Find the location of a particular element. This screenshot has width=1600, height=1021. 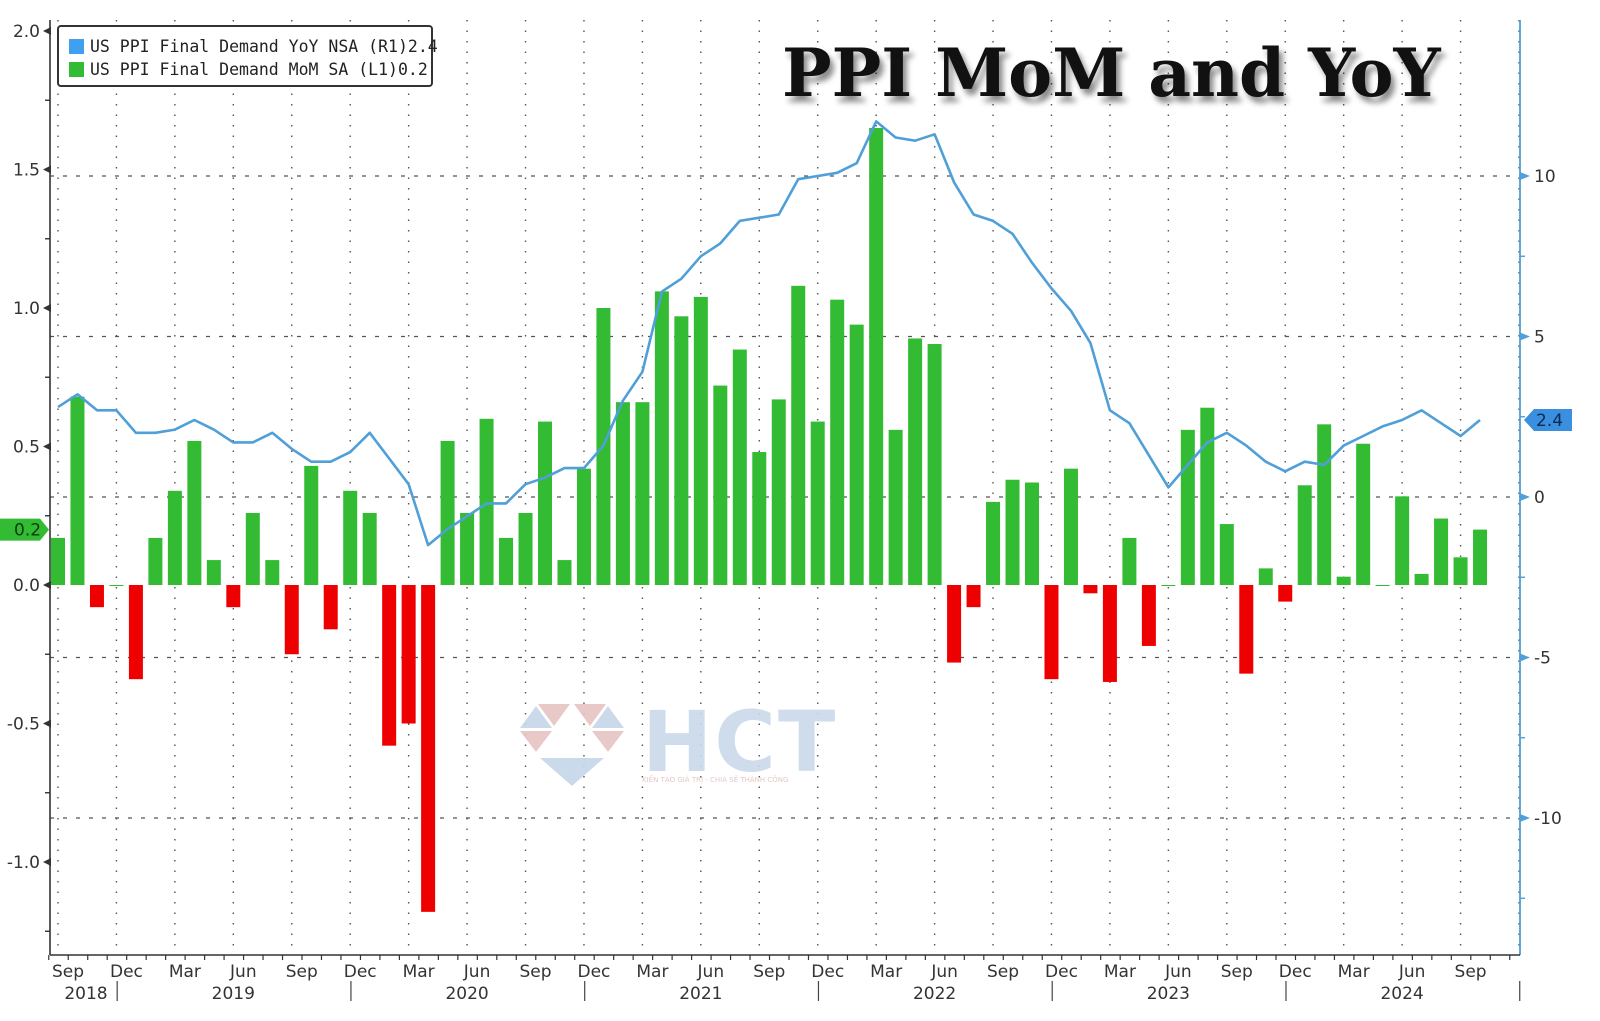

watermark-brand: HCT is located at coordinates (740, 742).